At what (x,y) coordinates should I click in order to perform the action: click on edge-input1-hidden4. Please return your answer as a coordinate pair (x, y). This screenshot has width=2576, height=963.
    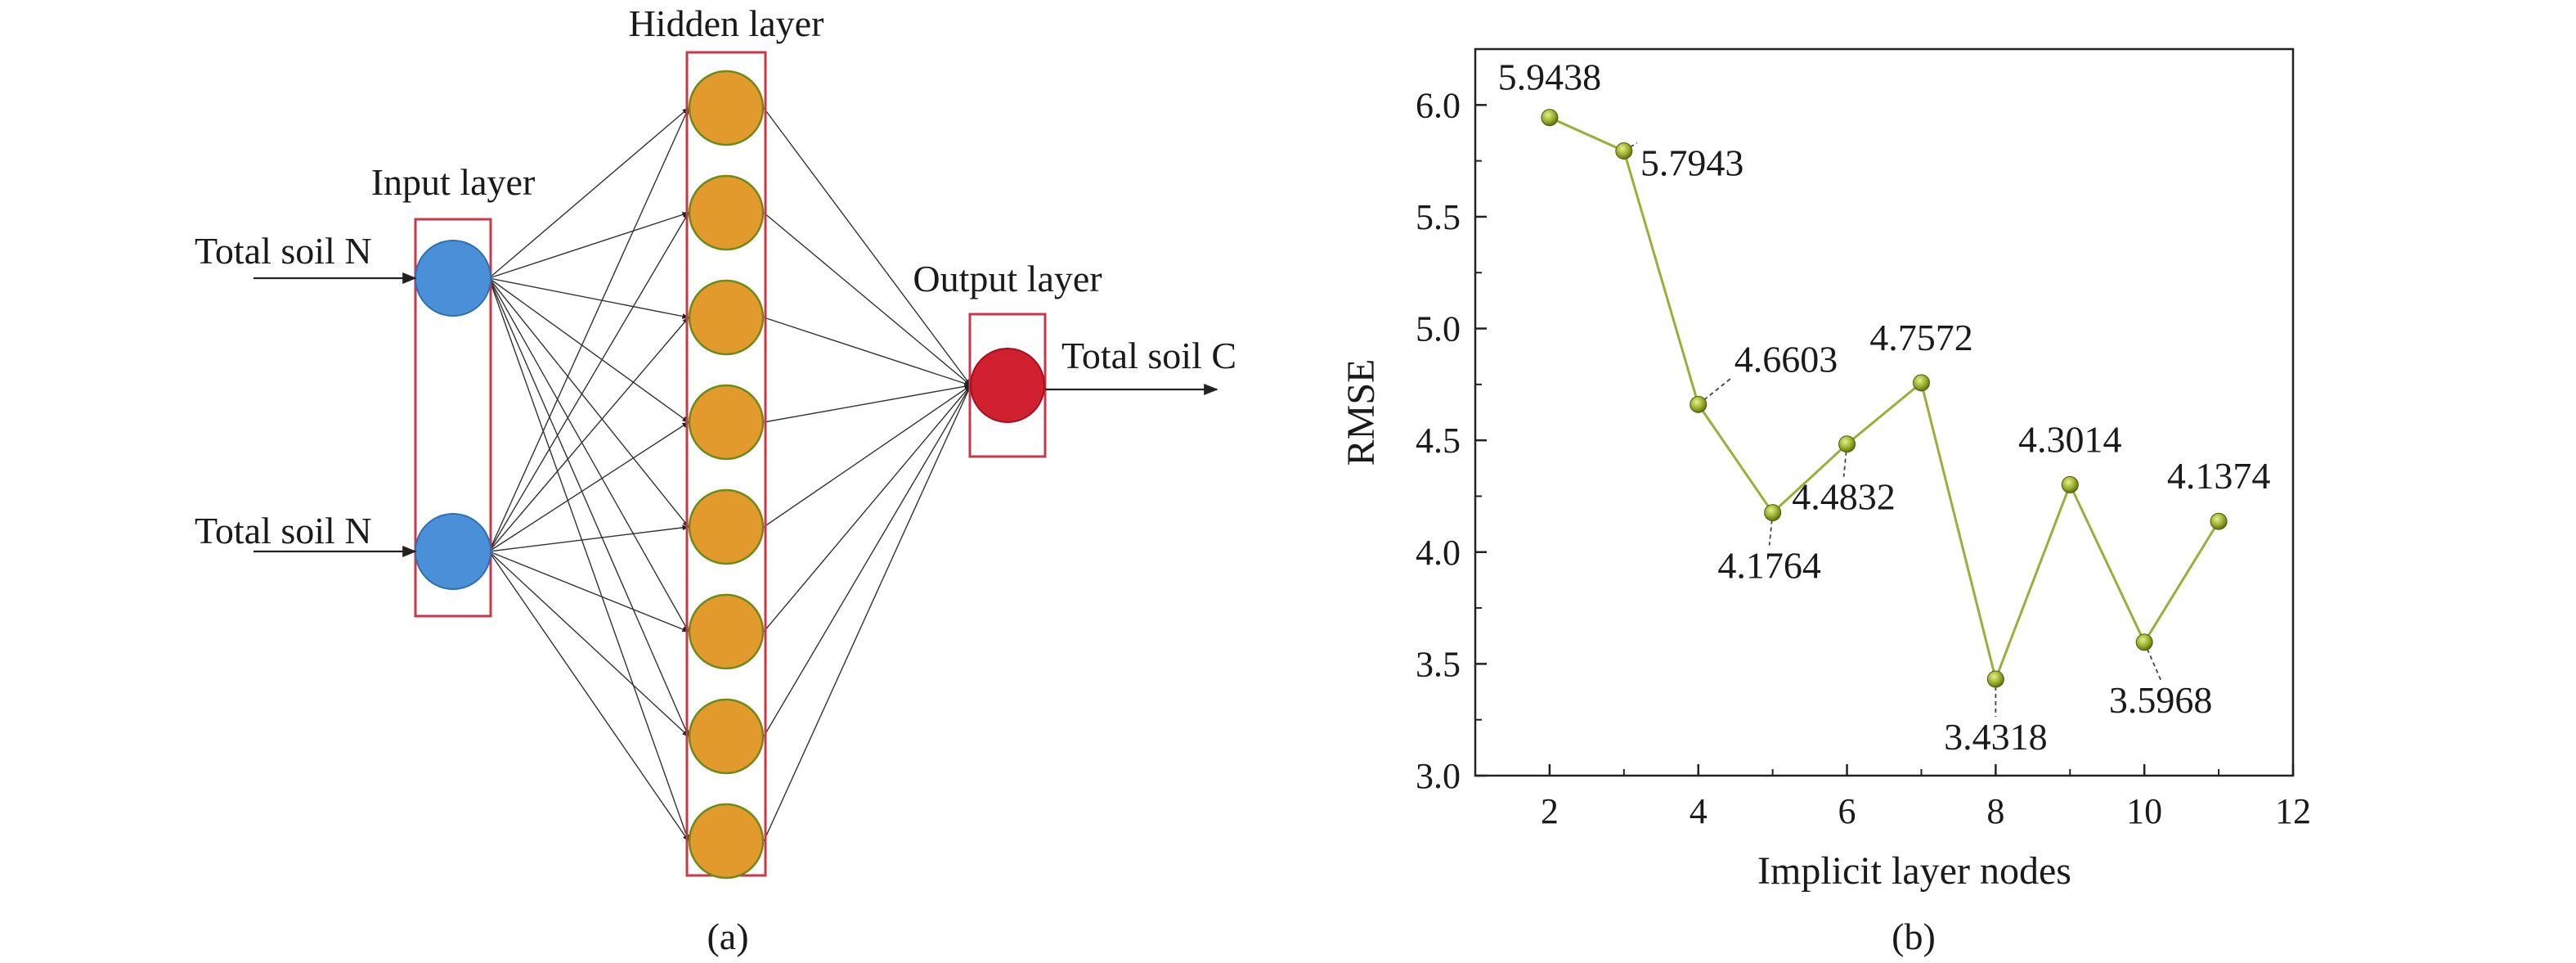
    Looking at the image, I should click on (588, 350).